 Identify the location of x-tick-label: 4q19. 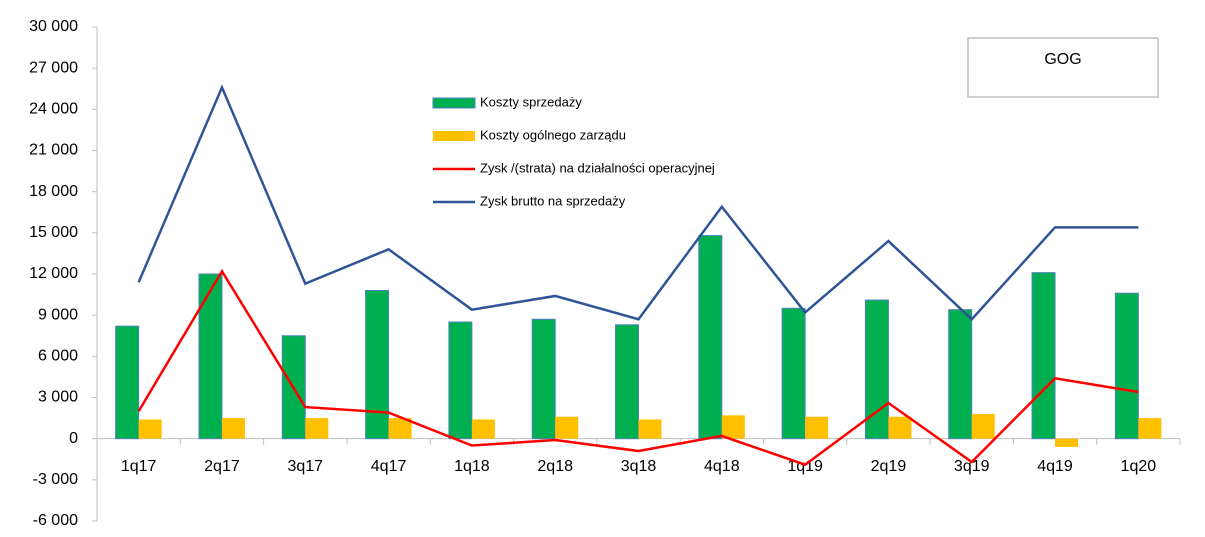
(1055, 466).